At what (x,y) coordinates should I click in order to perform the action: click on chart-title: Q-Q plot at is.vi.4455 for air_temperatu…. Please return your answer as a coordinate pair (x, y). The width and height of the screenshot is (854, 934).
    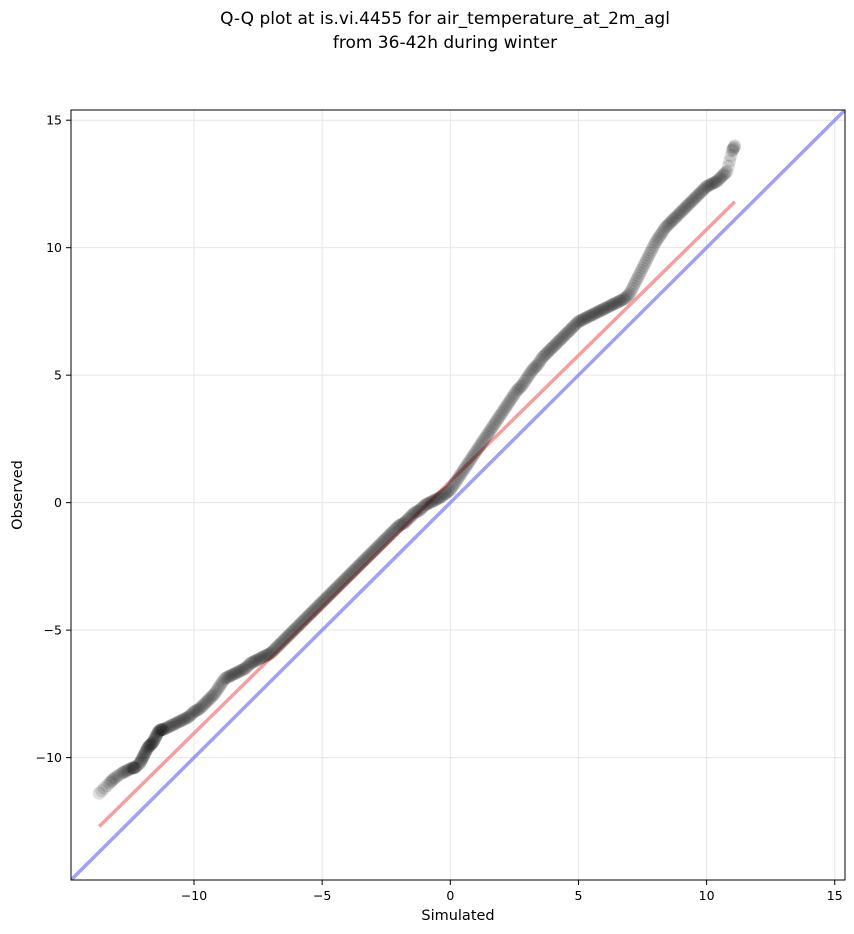
    Looking at the image, I should click on (445, 19).